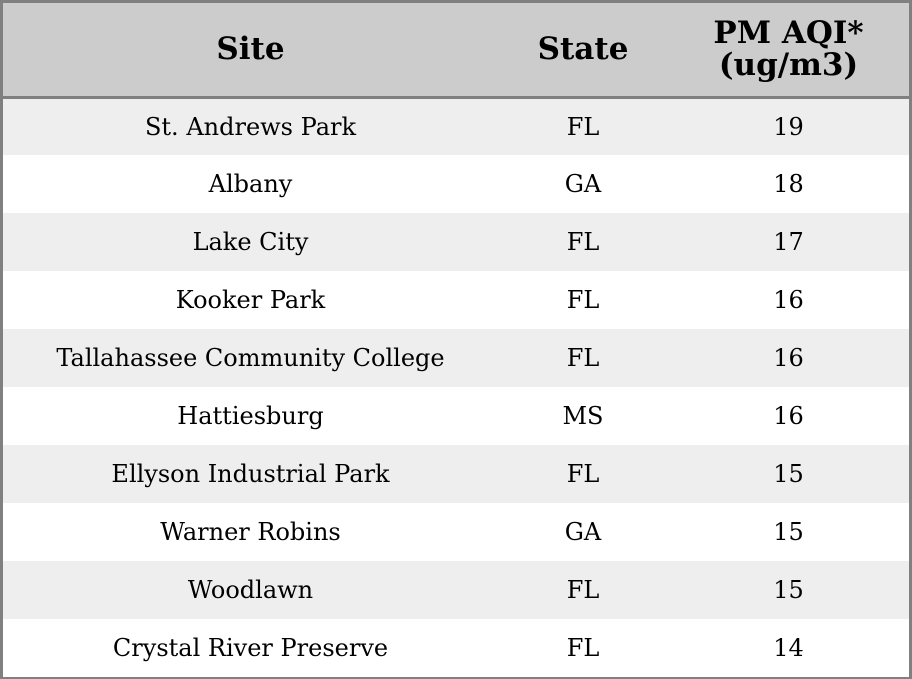 The image size is (912, 679). I want to click on table-row: Tallahassee Community College FL 16, so click(456, 358).